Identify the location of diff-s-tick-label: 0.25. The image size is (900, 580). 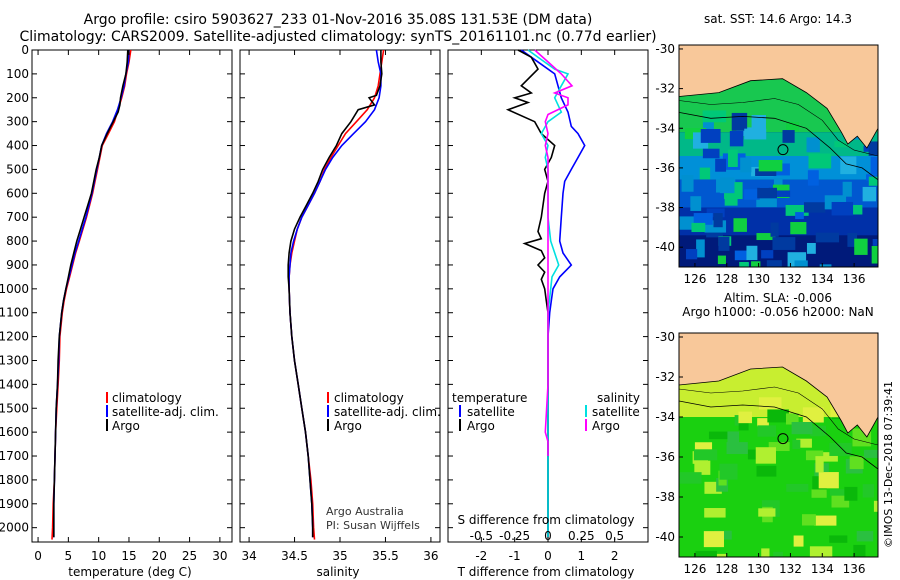
(581, 536).